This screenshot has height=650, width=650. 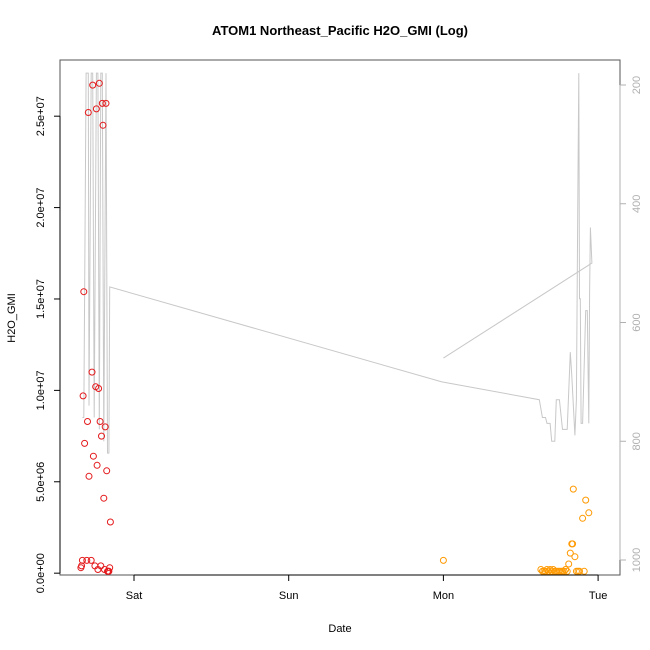 I want to click on y-axis-right: 200 400 600 800 1000, so click(x=631, y=324).